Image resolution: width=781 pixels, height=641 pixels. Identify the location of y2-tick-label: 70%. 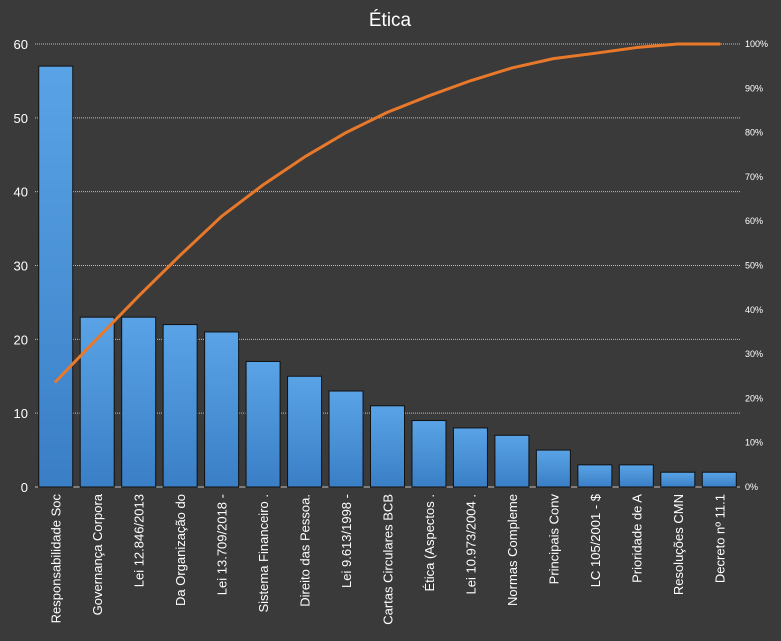
(754, 177).